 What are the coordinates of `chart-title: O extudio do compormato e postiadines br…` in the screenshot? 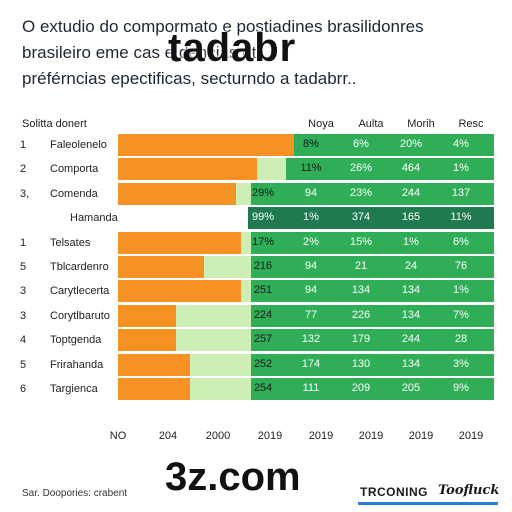 It's located at (259, 53).